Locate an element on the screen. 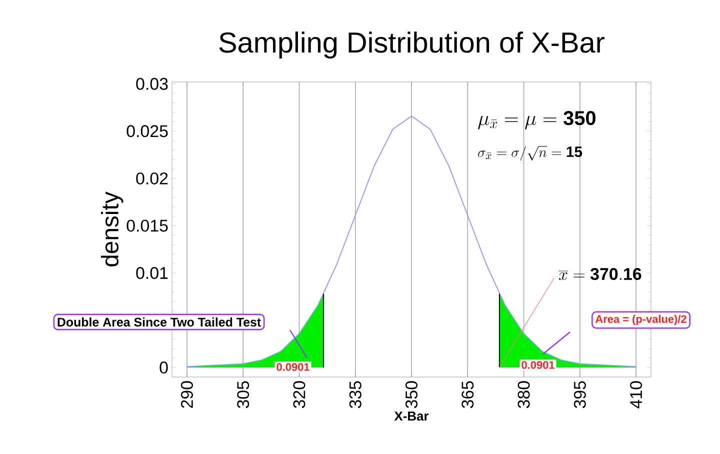 The height and width of the screenshot is (454, 720). y-tick-label: 0.025 is located at coordinates (147, 131).